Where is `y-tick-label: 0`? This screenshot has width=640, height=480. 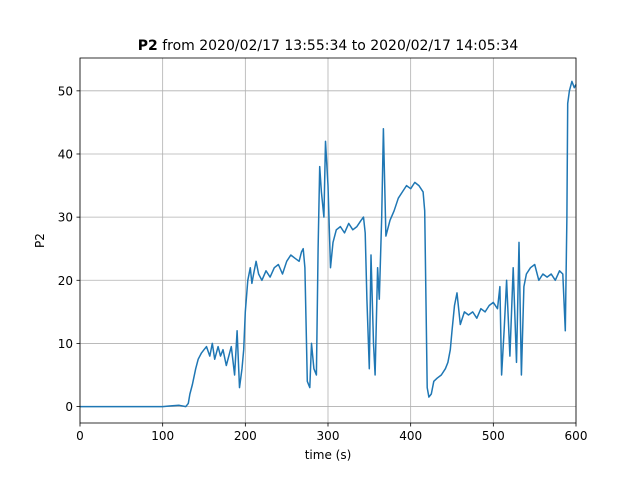
y-tick-label: 0 is located at coordinates (69, 407).